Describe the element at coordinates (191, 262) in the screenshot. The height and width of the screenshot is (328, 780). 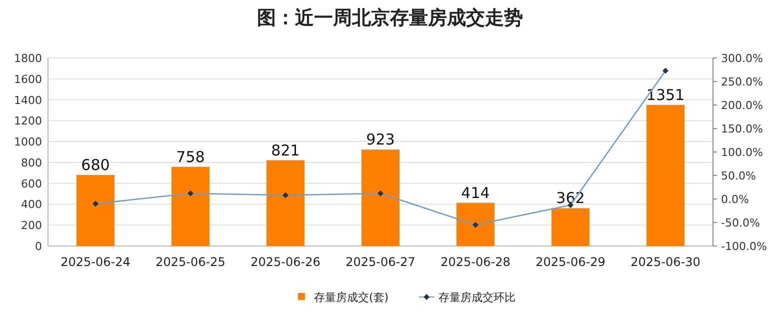
I see `x-tick-label: 2025-06-25` at that location.